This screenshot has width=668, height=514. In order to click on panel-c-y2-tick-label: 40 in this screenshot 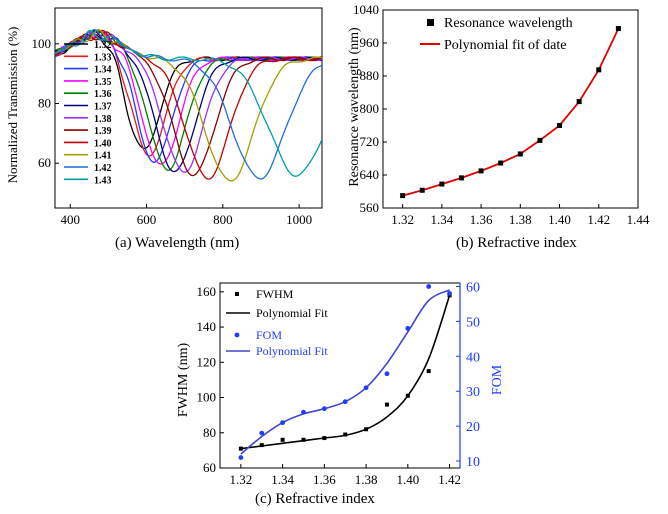, I will do `click(473, 357)`.